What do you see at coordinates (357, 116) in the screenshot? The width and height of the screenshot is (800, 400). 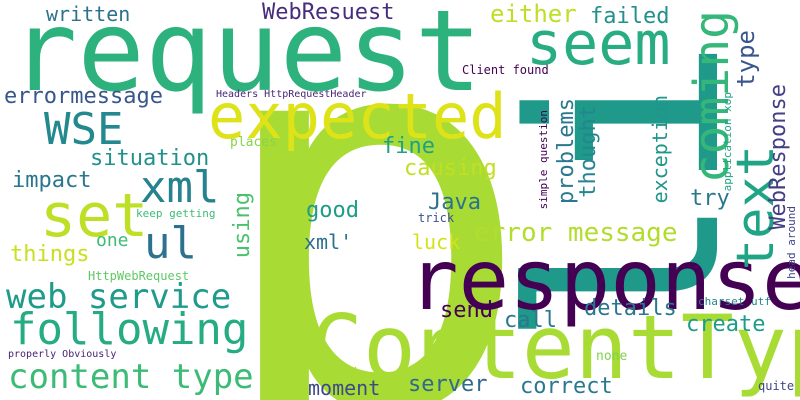 I see `word-expected: expected` at bounding box center [357, 116].